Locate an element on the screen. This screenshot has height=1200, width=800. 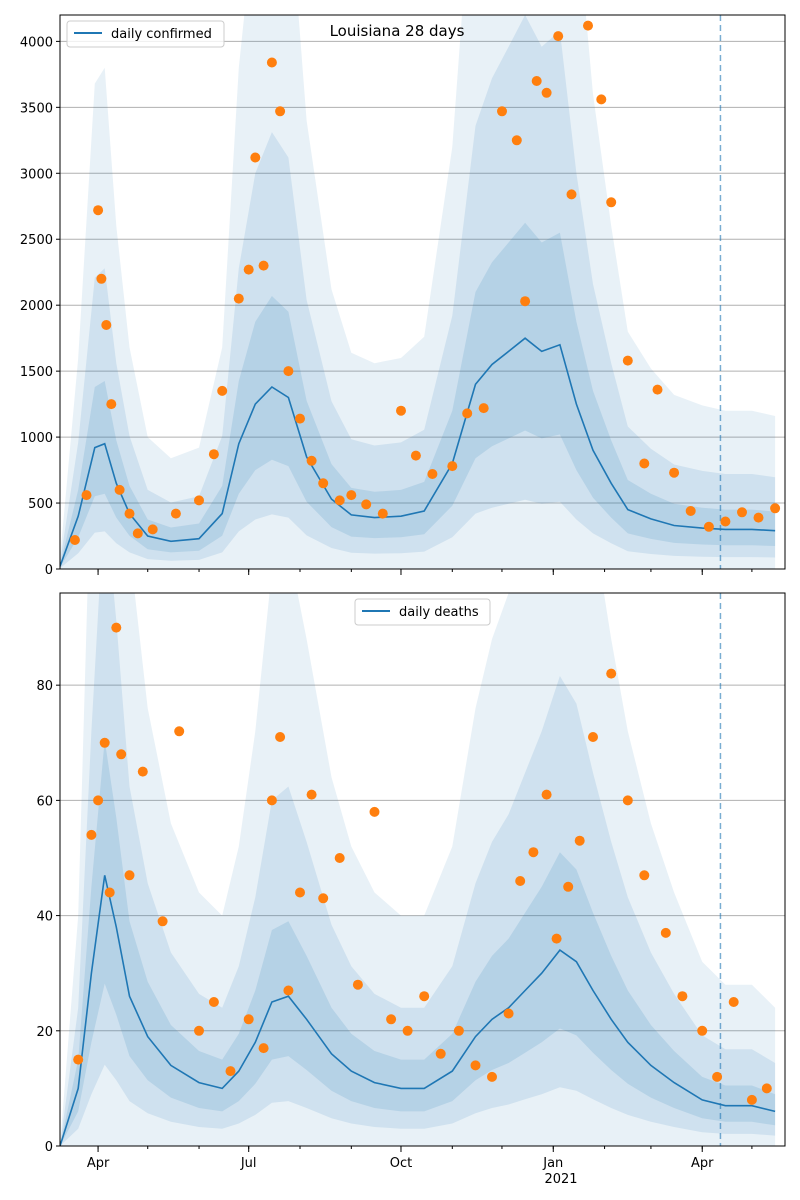
legend-label: daily confirmed is located at coordinates (161, 34).